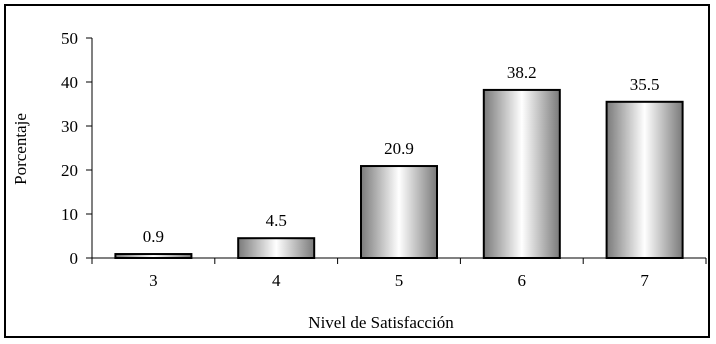 This screenshot has height=344, width=716. Describe the element at coordinates (645, 84) in the screenshot. I see `data-label-7: 35.5` at that location.